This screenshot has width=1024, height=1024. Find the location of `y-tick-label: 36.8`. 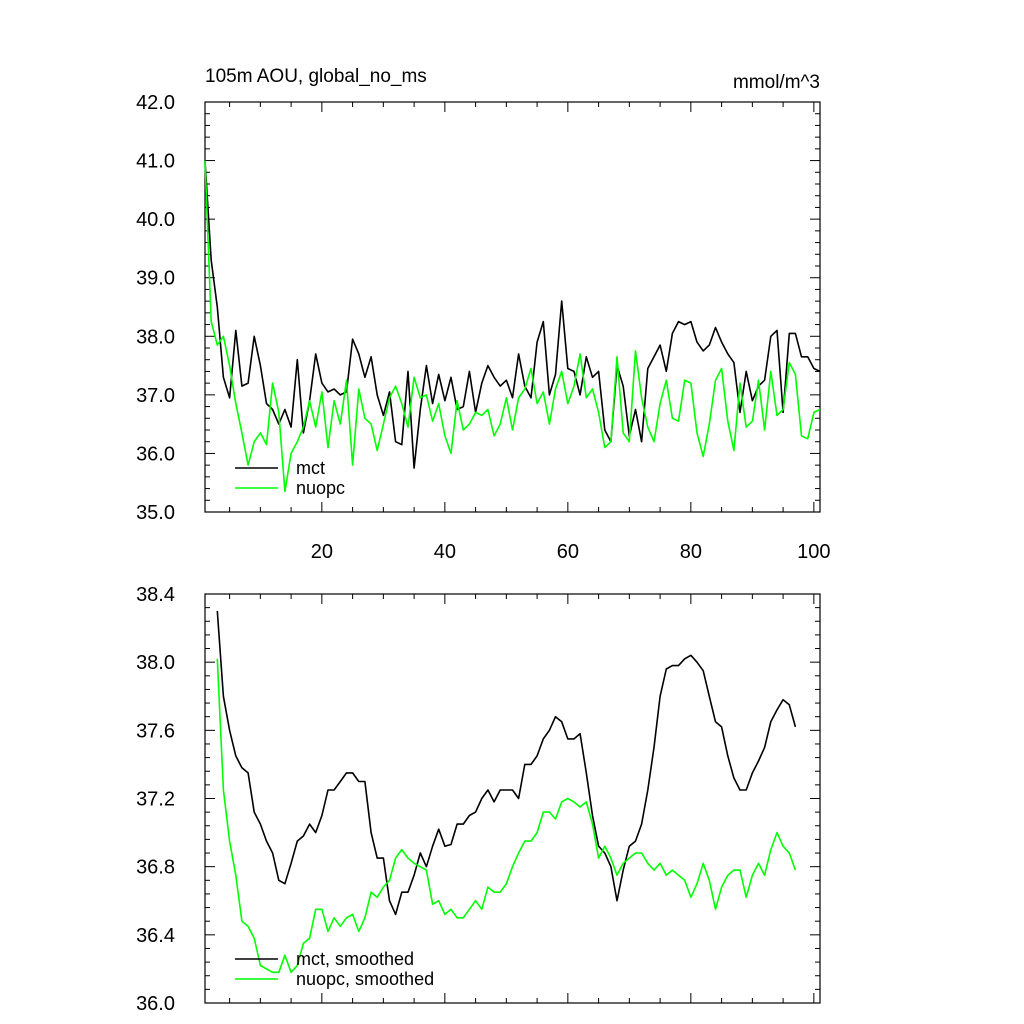

y-tick-label: 36.8 is located at coordinates (155, 868).